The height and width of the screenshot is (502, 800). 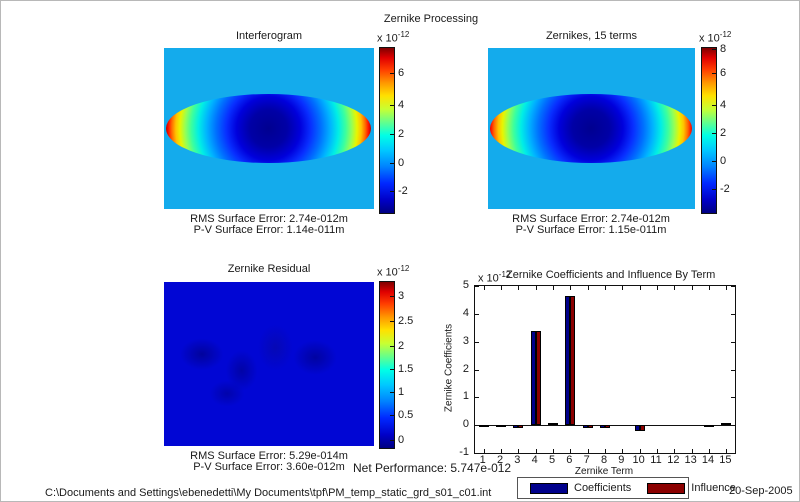 I want to click on interferogram-pupil-map, so click(x=268, y=128).